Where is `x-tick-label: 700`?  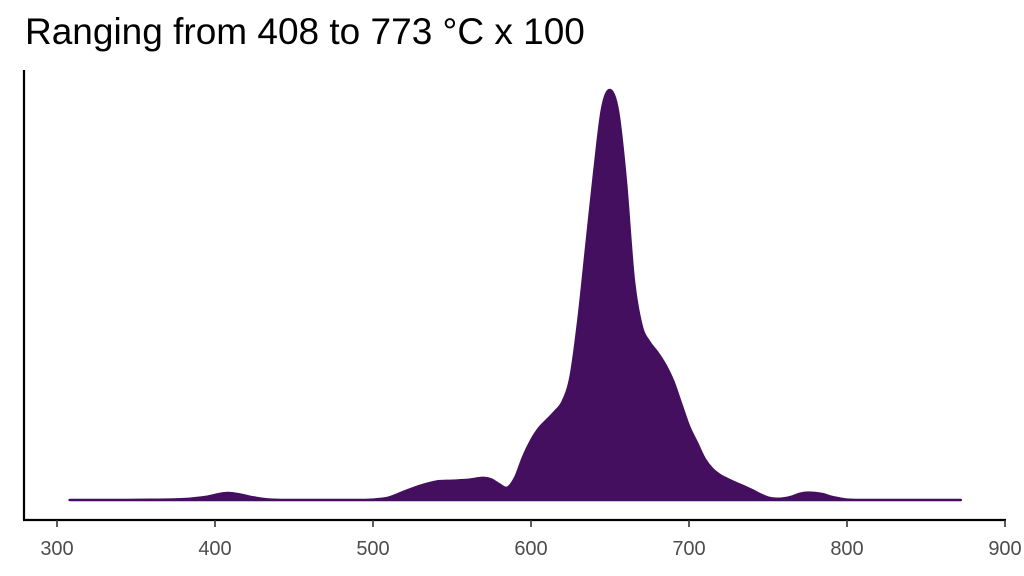 x-tick-label: 700 is located at coordinates (688, 549).